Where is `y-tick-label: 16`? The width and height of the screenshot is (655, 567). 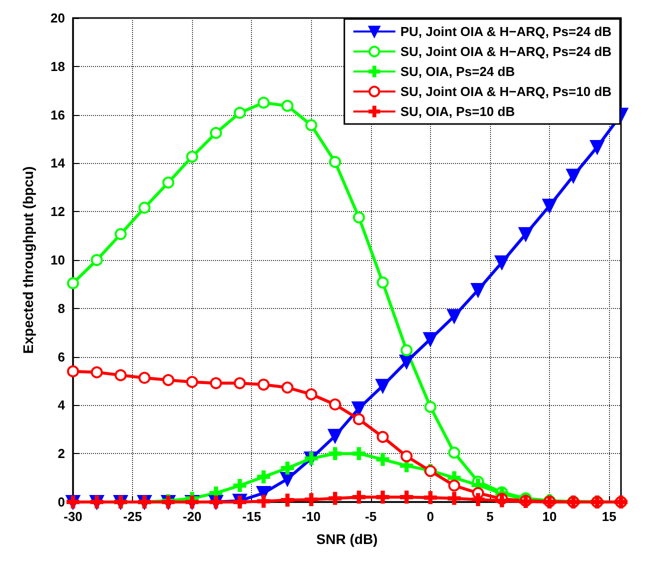
y-tick-label: 16 is located at coordinates (57, 114).